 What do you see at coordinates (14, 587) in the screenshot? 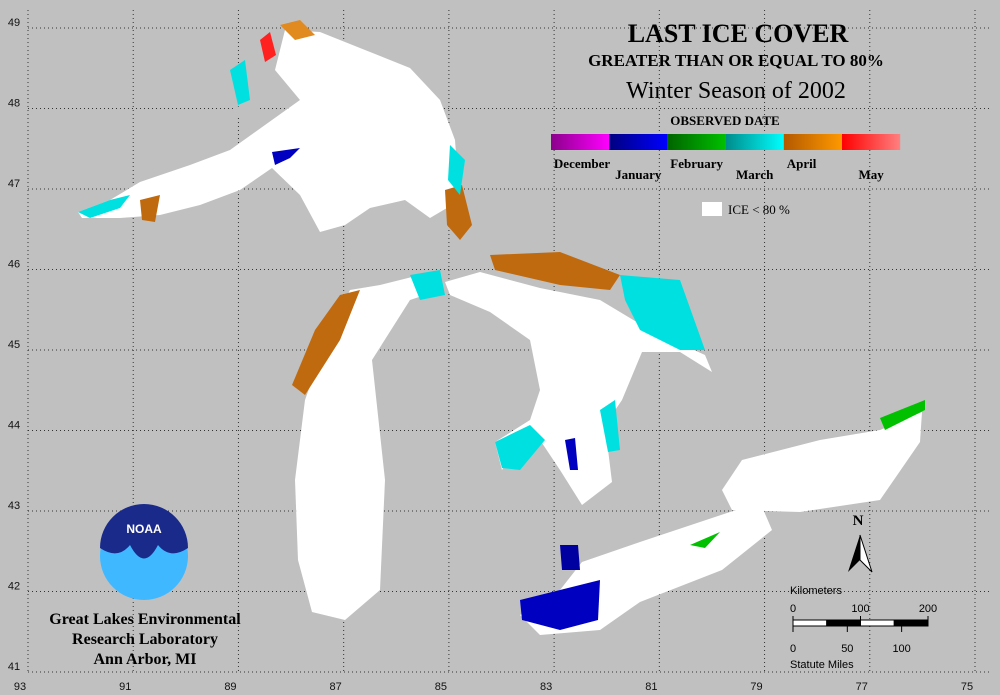
I see `lat-label: 42` at bounding box center [14, 587].